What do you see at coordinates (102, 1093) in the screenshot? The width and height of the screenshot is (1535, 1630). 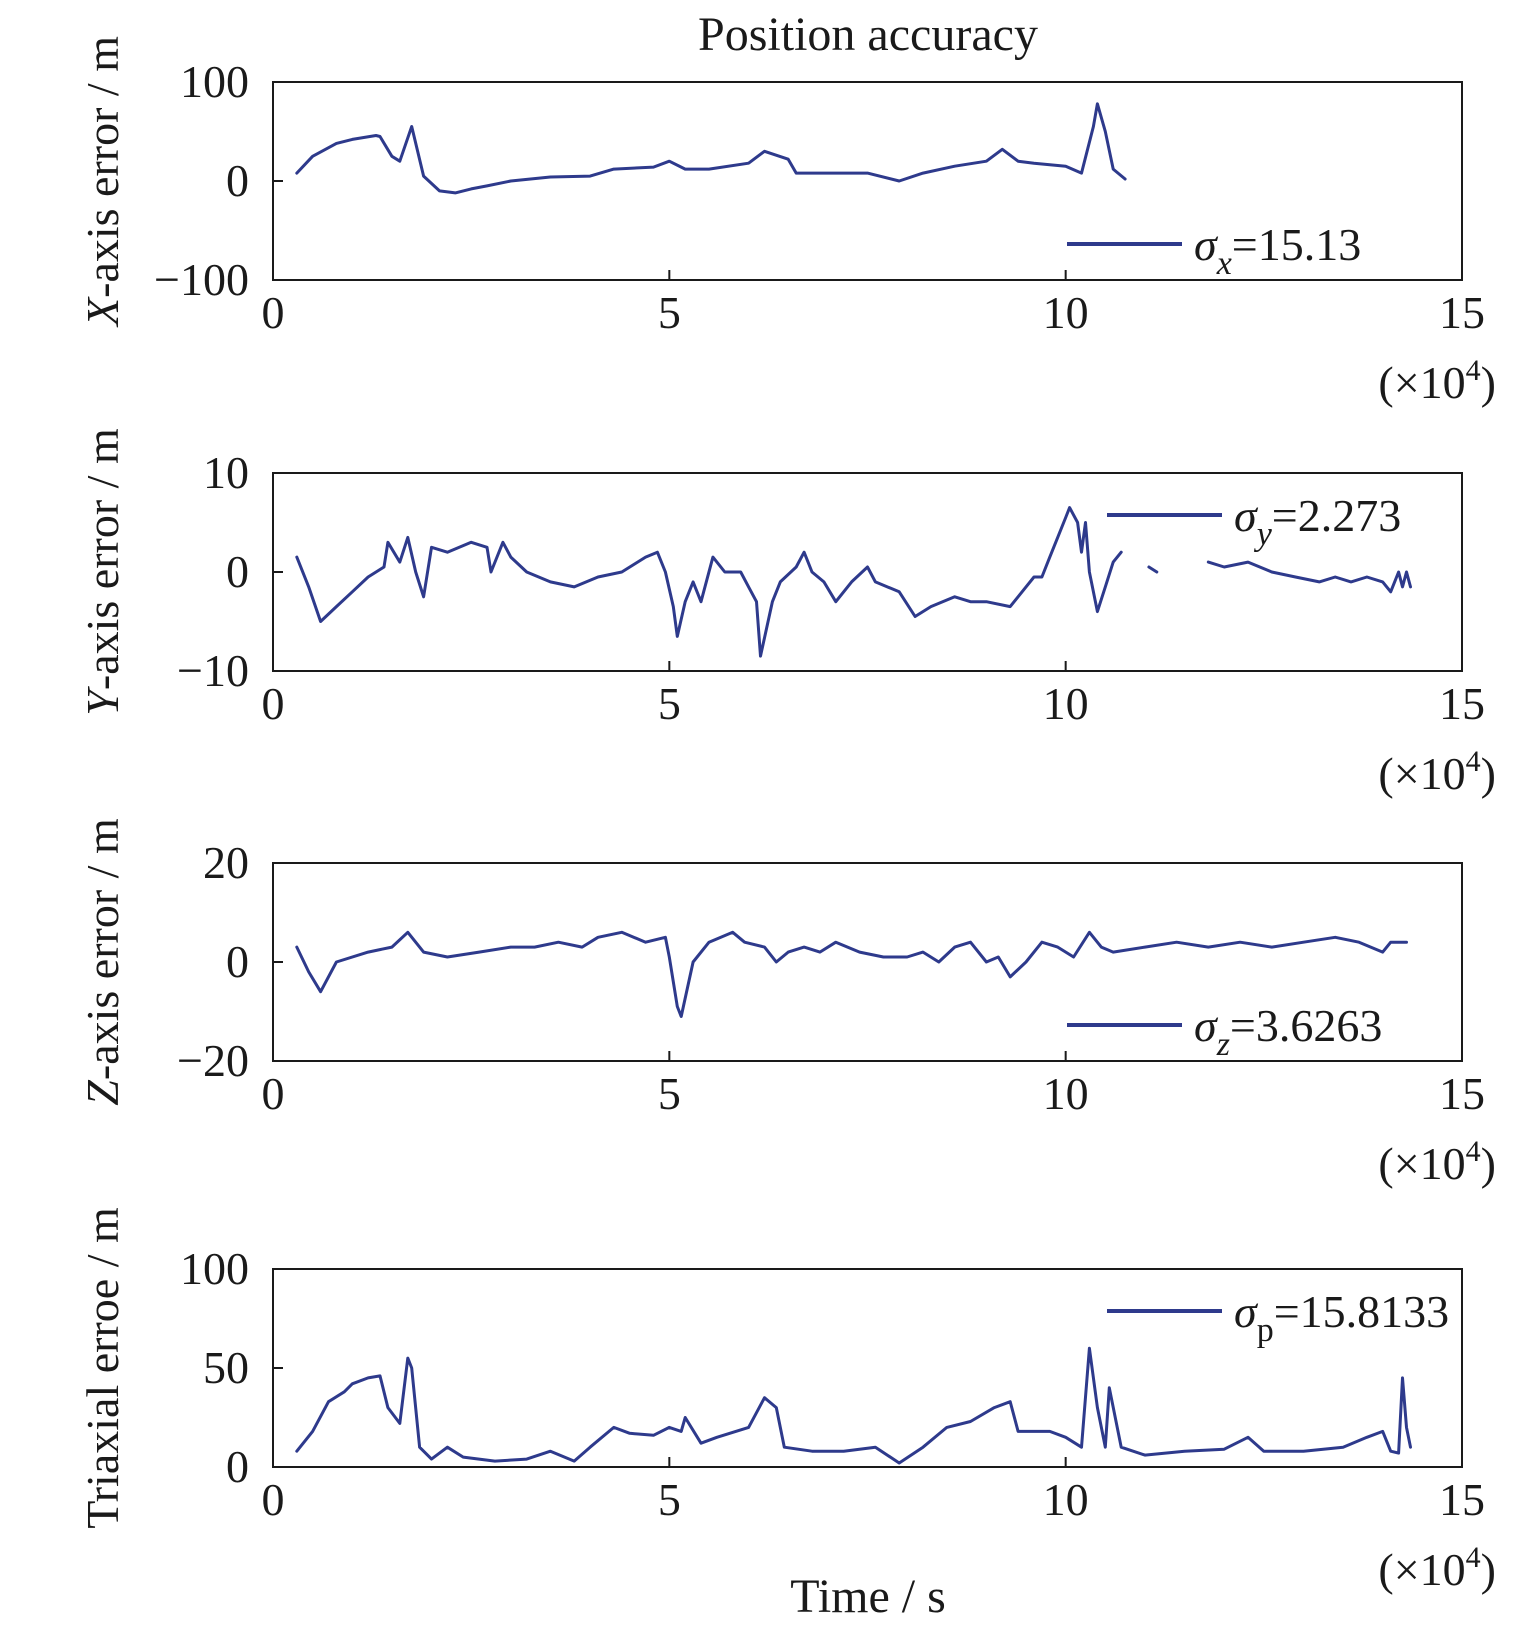 I see `y-axis-label-letter: Z` at bounding box center [102, 1093].